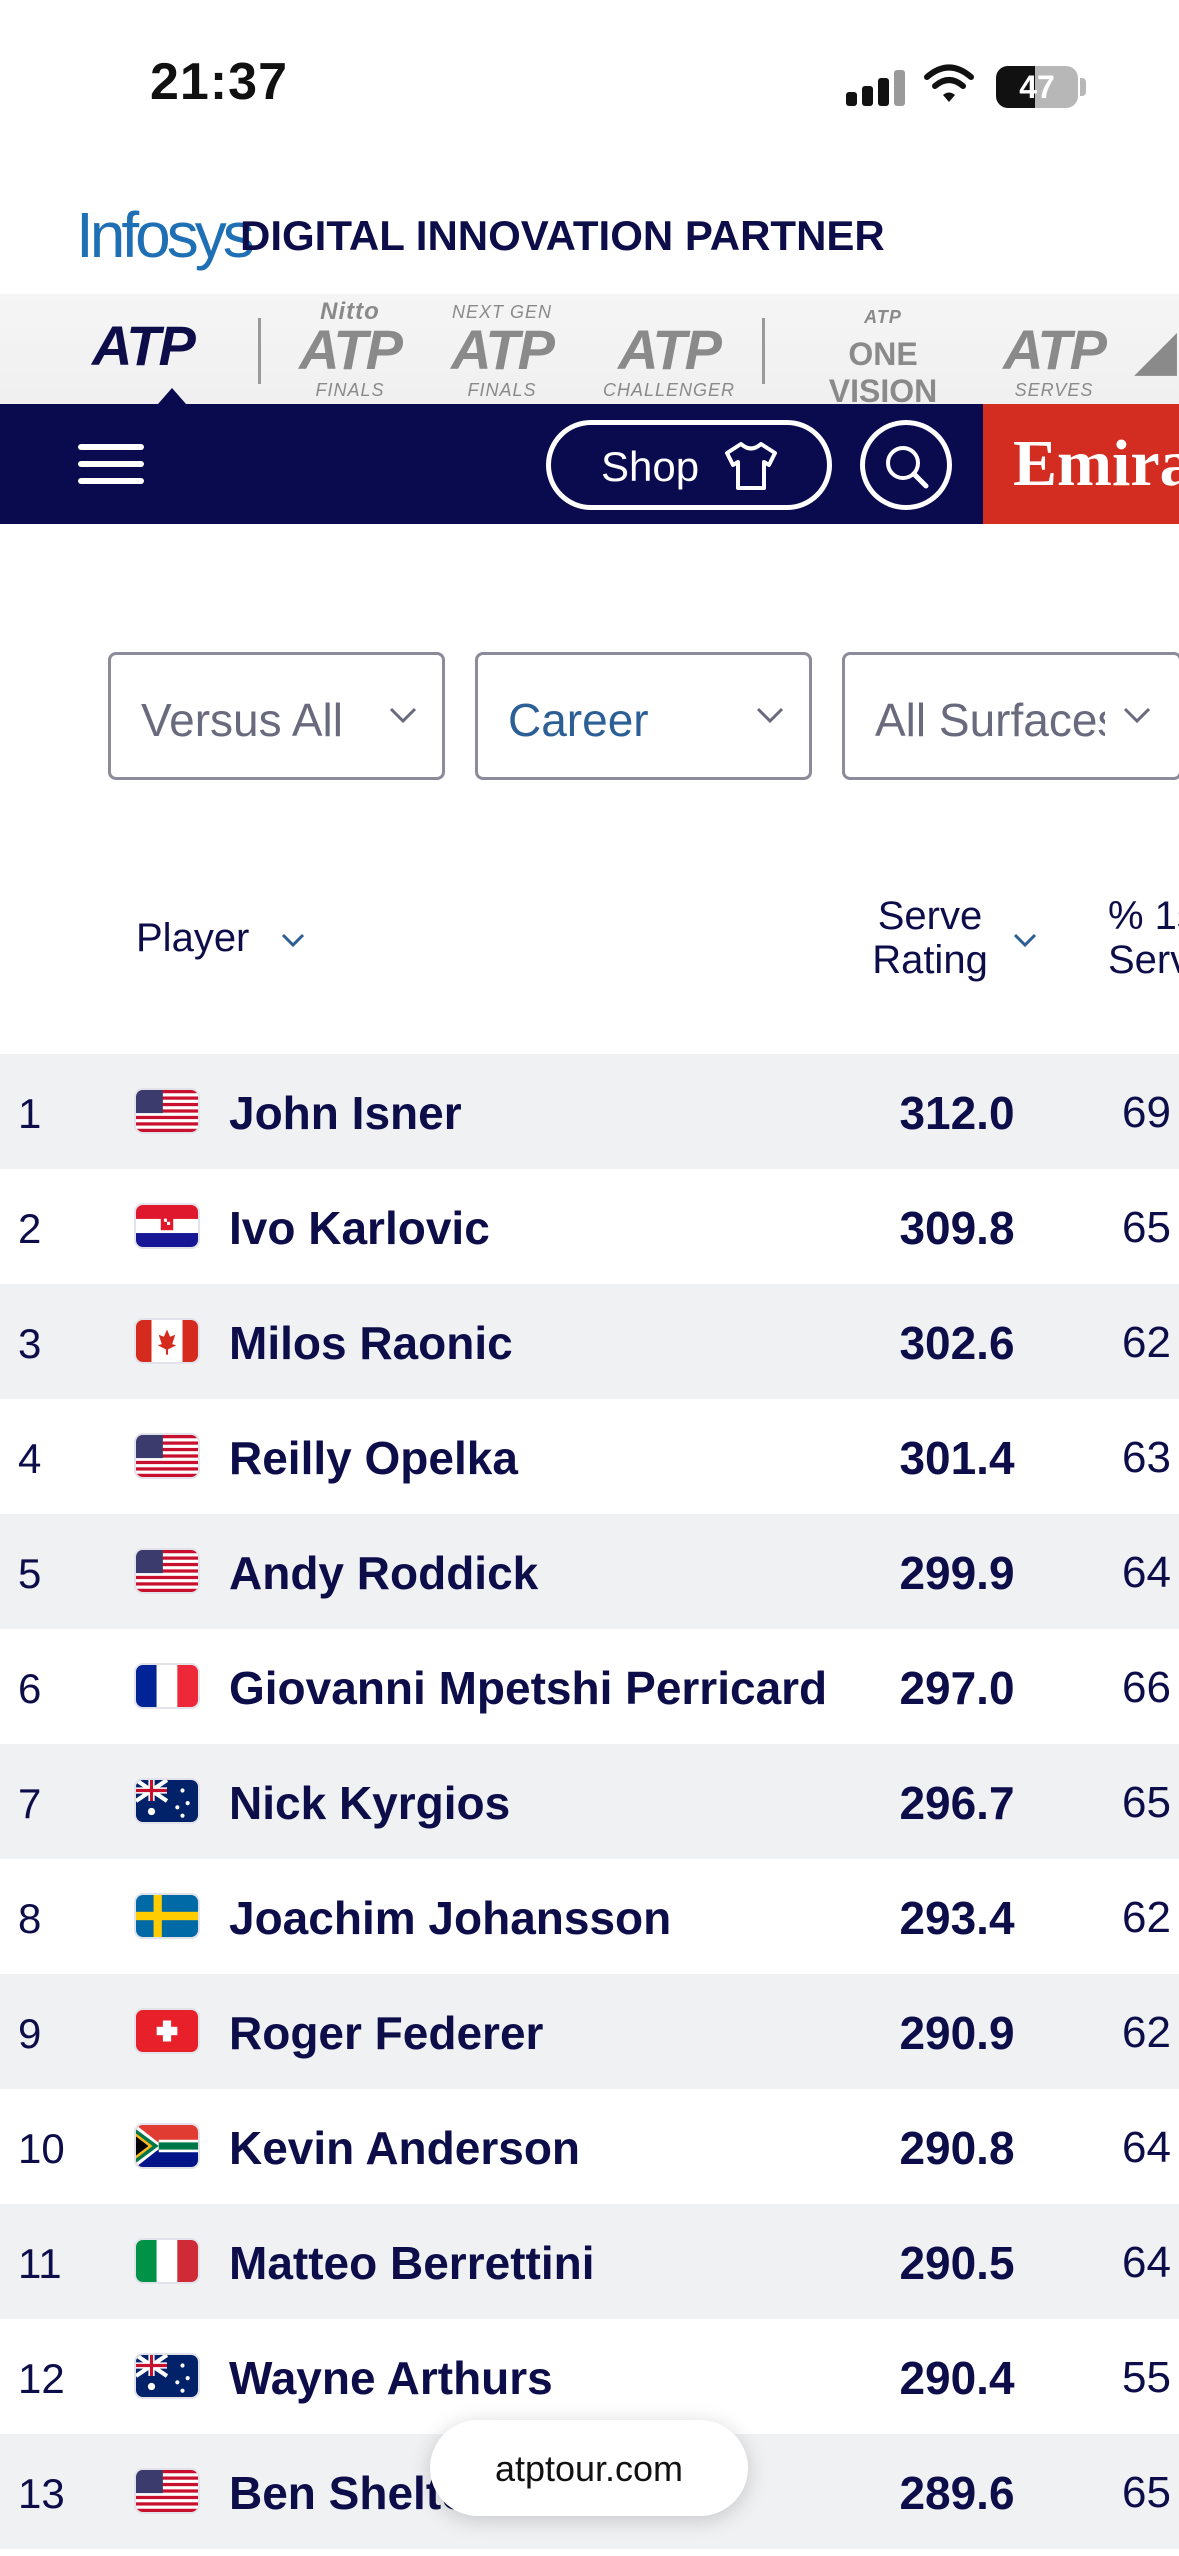 This screenshot has height=2556, width=1179. I want to click on search-button, so click(906, 465).